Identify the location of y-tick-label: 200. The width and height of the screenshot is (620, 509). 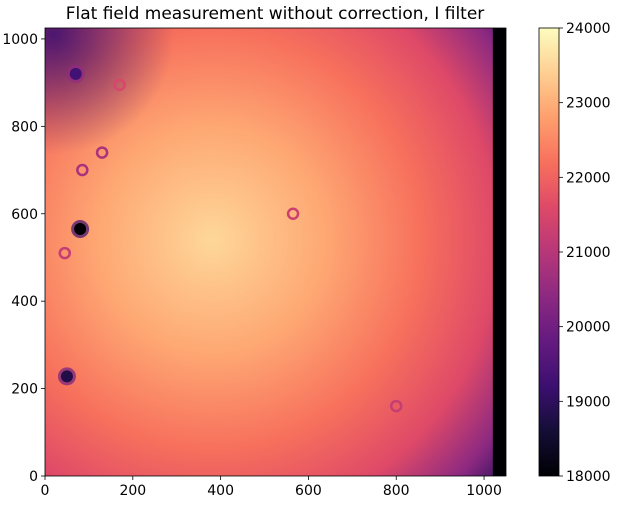
(24, 390).